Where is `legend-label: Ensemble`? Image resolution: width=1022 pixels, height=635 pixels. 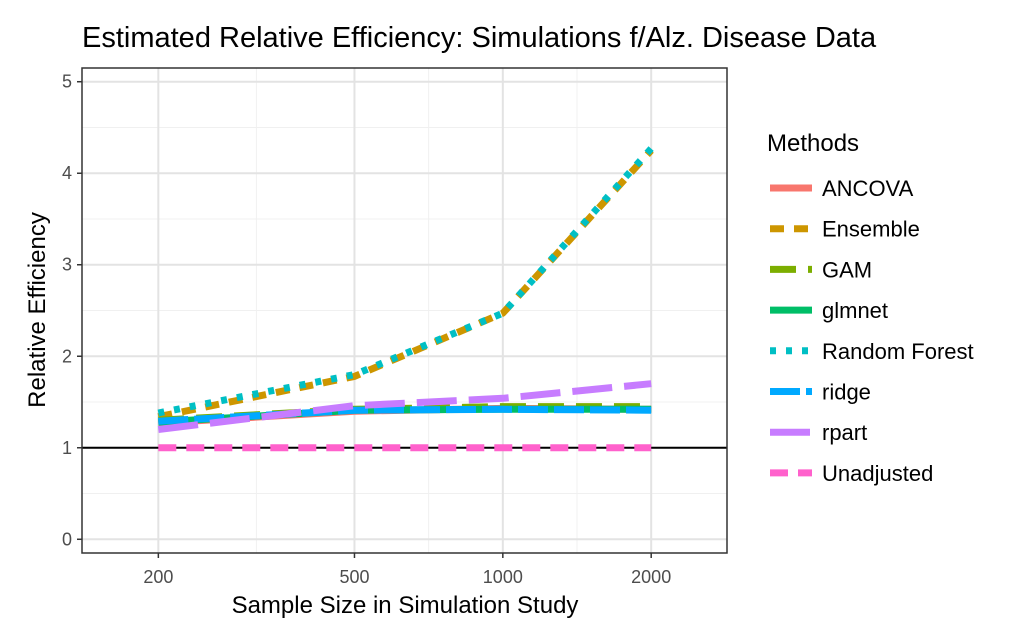
legend-label: Ensemble is located at coordinates (871, 229).